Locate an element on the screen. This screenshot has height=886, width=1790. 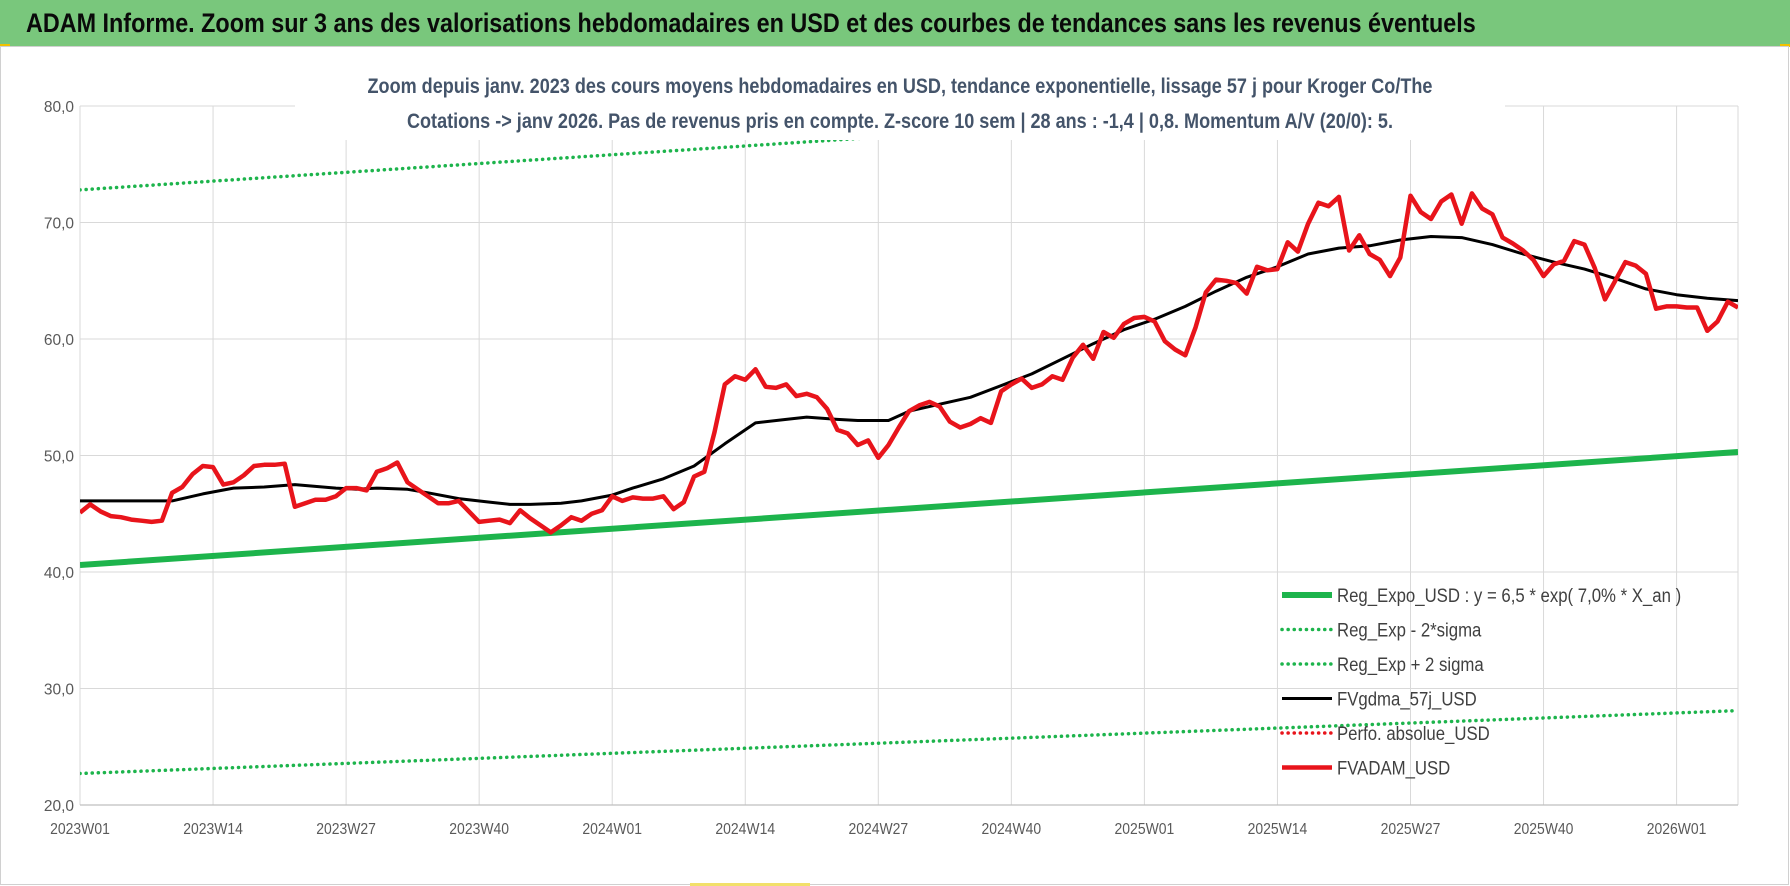
legend-label: FVgdma_57j_USD is located at coordinates (1407, 699).